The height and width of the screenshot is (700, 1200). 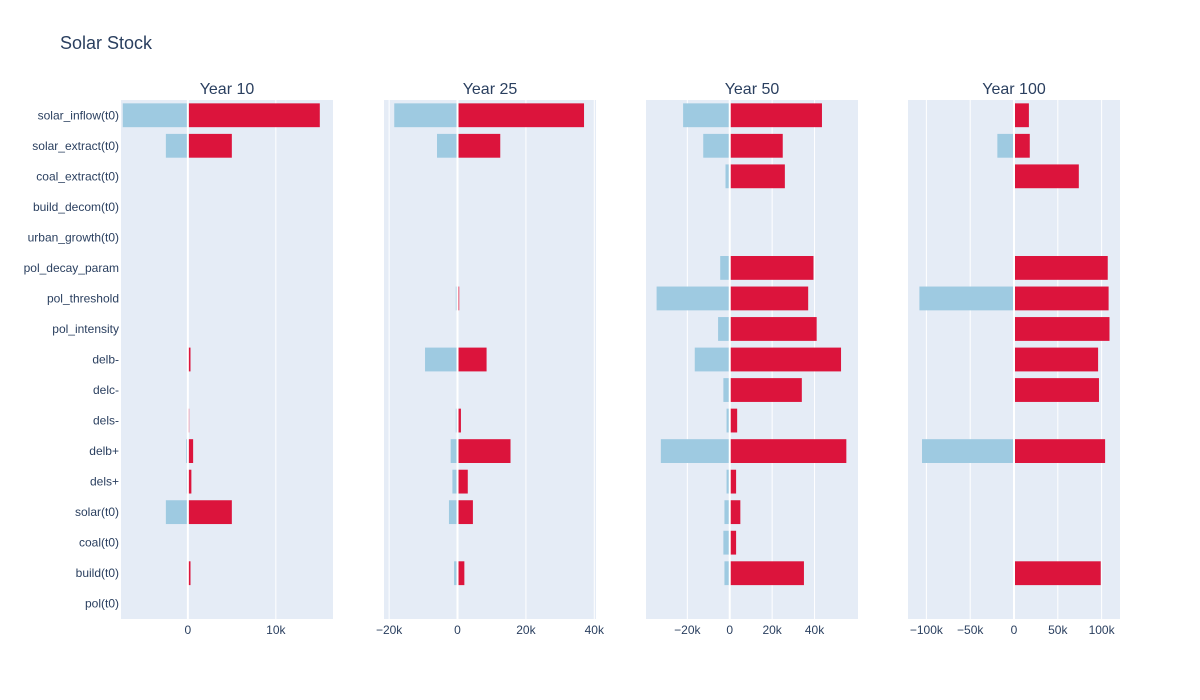 What do you see at coordinates (104, 451) in the screenshot?
I see `y-tick-label: delb+` at bounding box center [104, 451].